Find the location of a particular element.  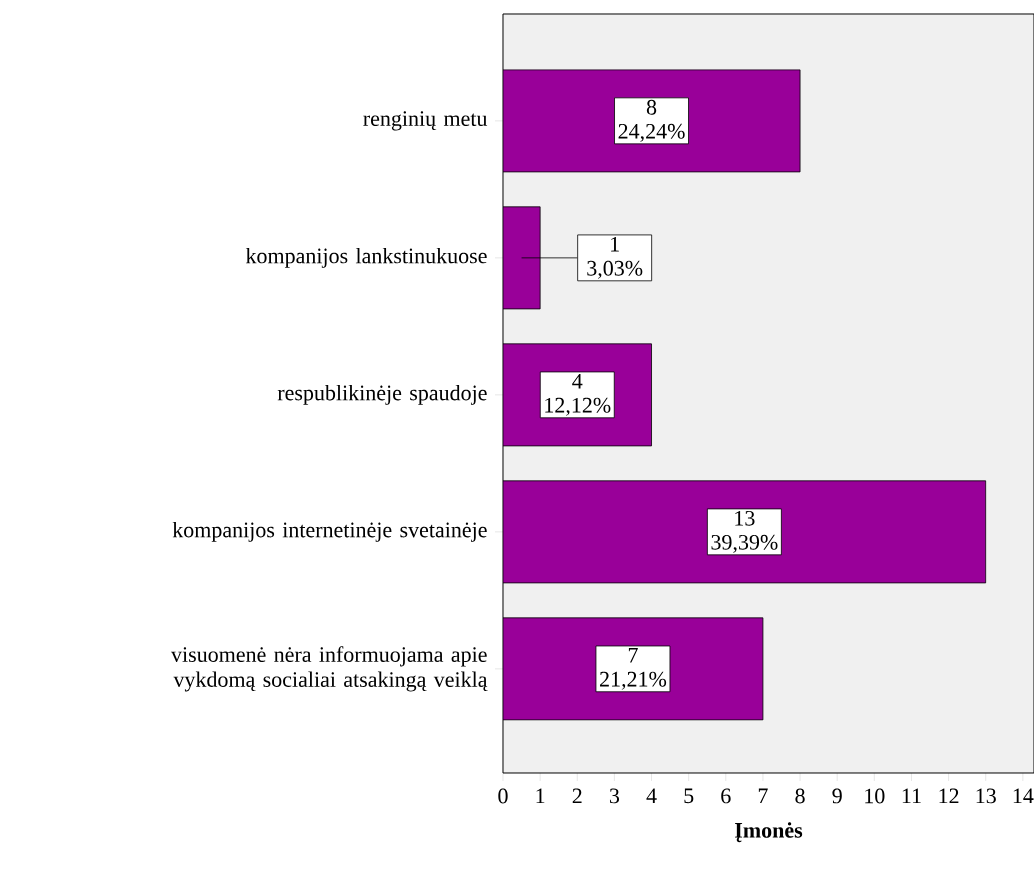

y-tick-label: kompanijos lankstinukuose is located at coordinates (366, 257).